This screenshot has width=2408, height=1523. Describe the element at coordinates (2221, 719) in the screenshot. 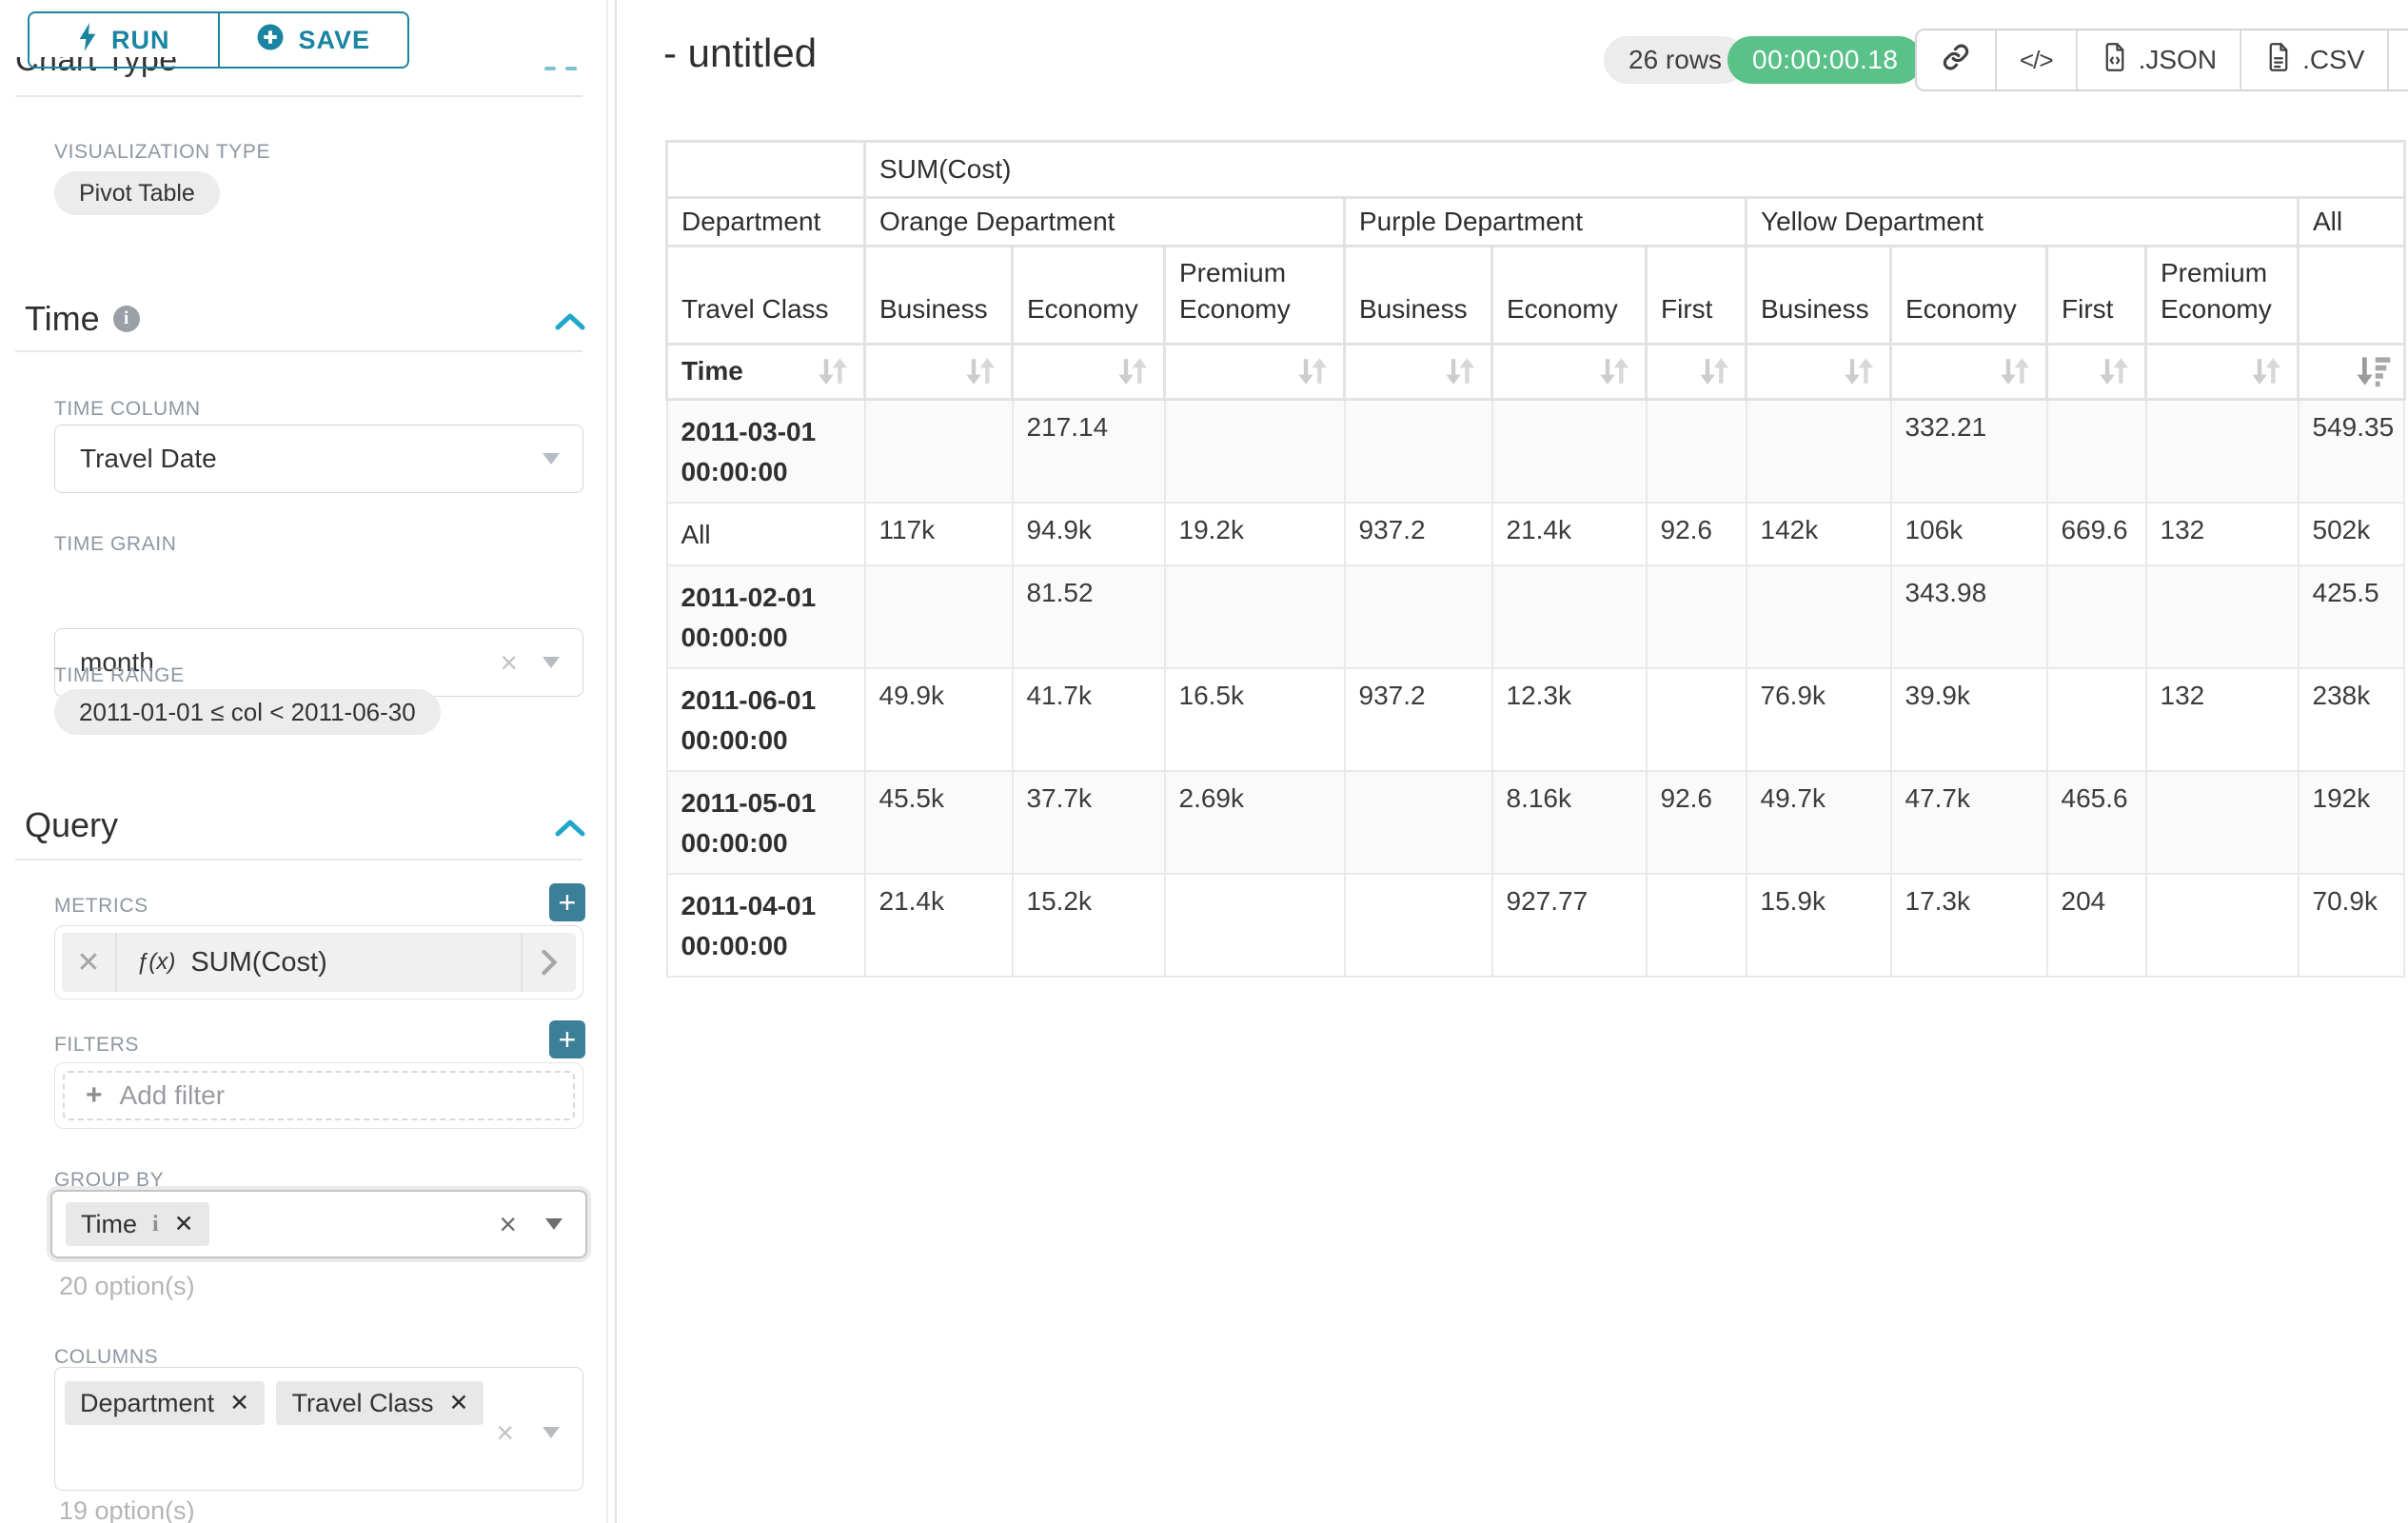

I see `table-cell: 132` at that location.